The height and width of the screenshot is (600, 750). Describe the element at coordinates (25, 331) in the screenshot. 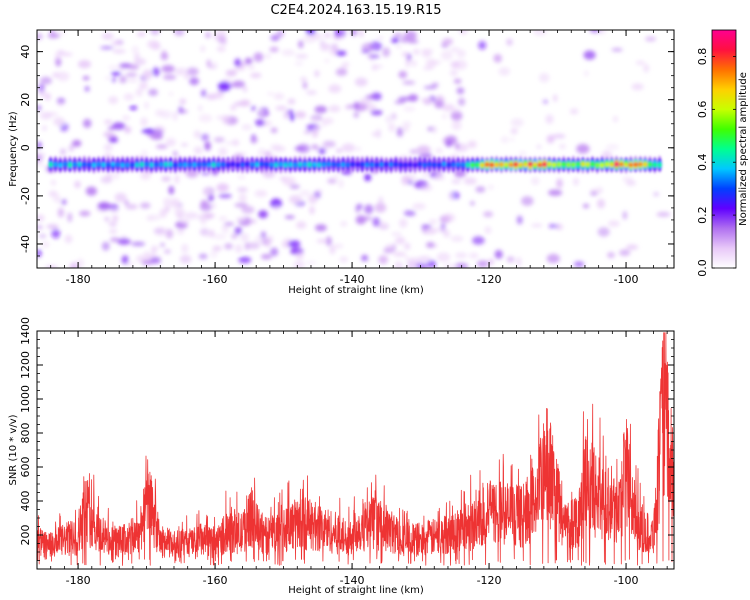

I see `y-tick-label: 1400` at that location.